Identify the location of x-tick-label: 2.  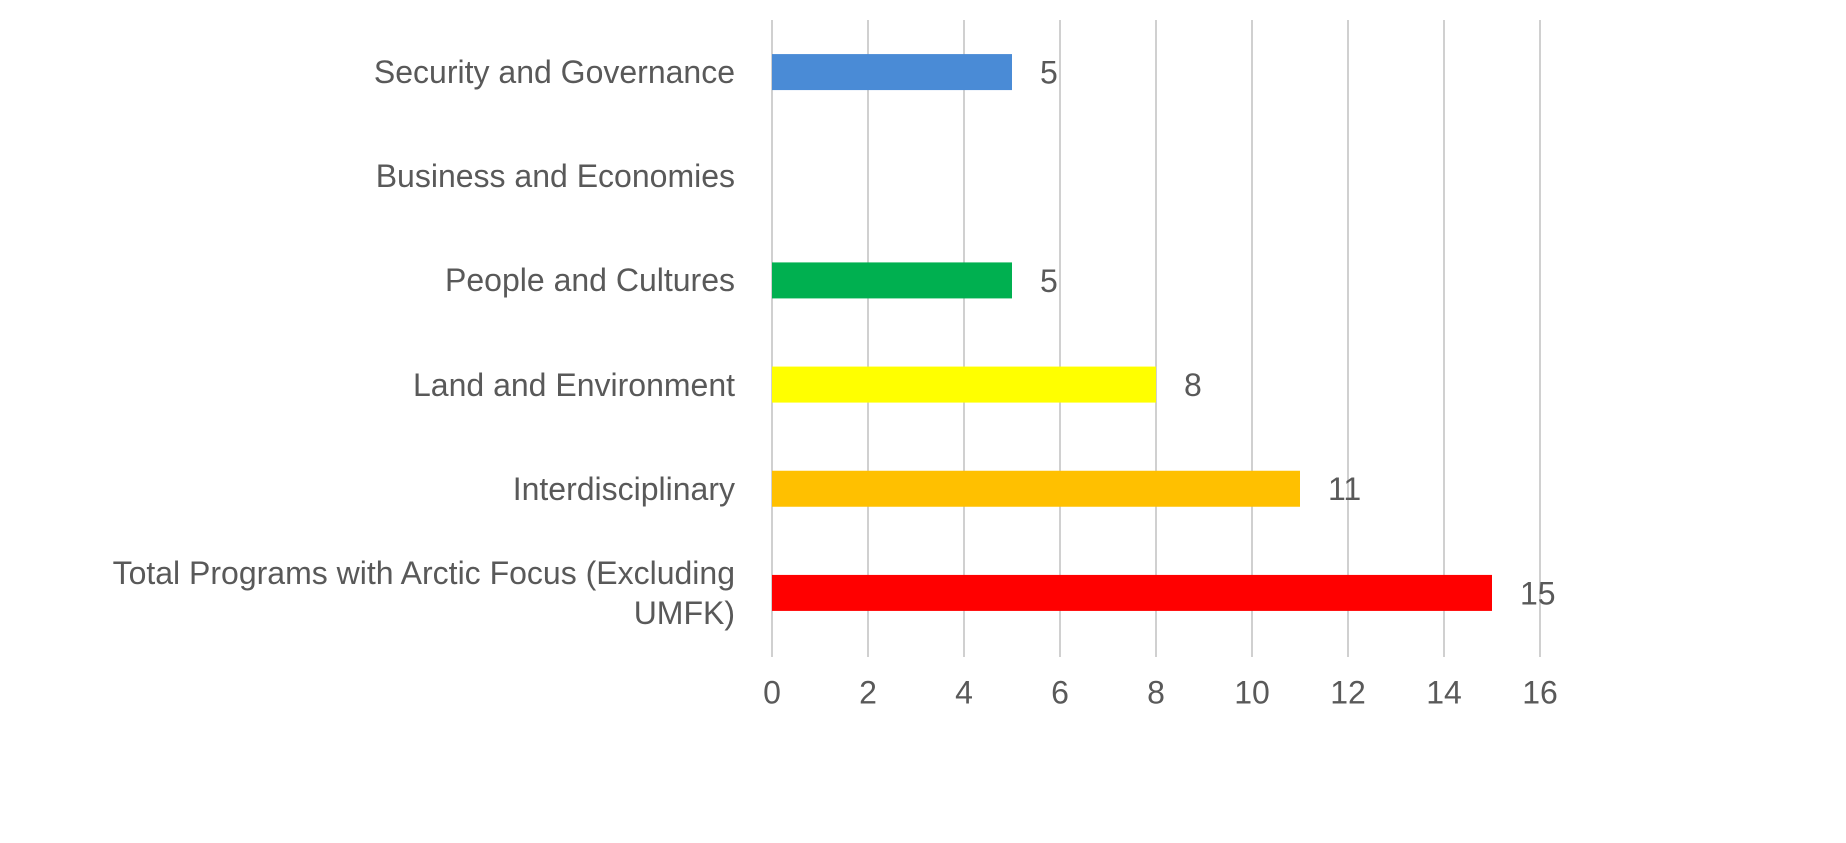
(868, 692).